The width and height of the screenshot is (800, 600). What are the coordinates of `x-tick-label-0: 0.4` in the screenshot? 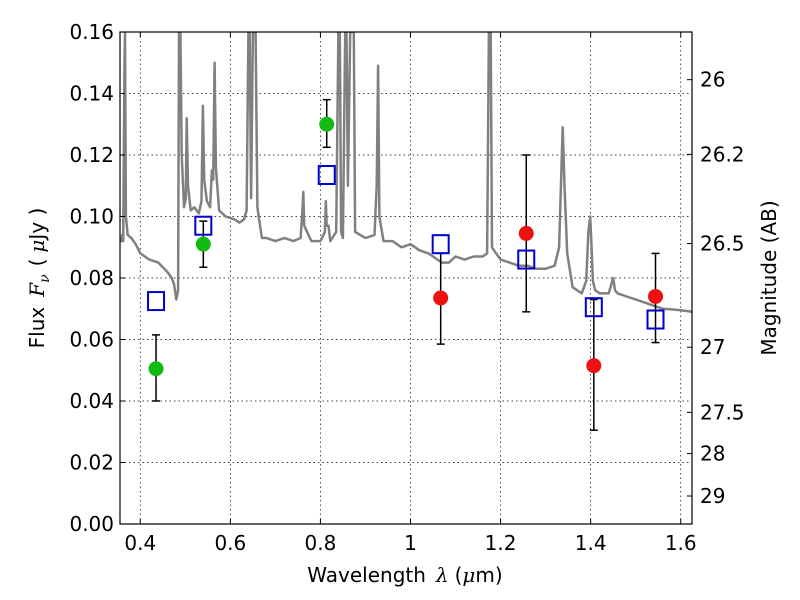 It's located at (140, 543).